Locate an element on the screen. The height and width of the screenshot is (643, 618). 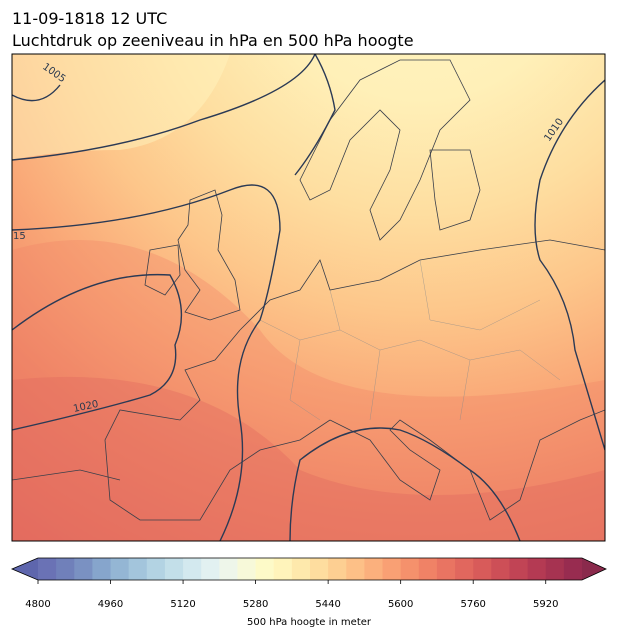
colorbar-extend-high is located at coordinates (594, 569).